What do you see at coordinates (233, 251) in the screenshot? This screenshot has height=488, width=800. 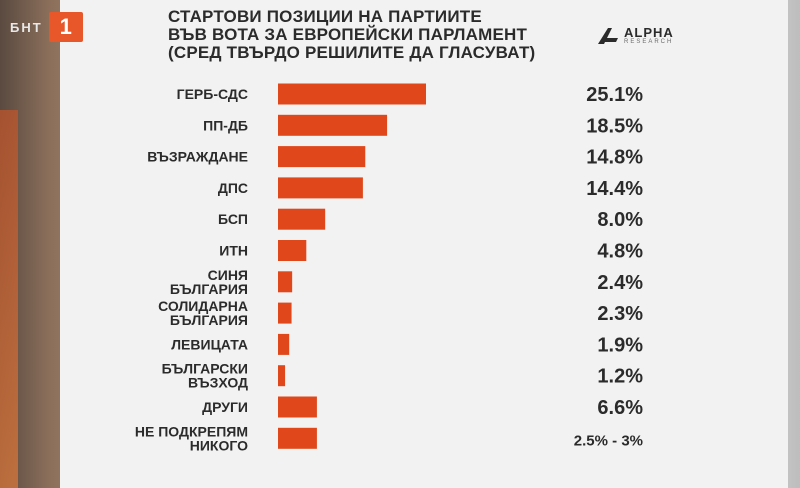 I see `category-label-5: ИТН` at bounding box center [233, 251].